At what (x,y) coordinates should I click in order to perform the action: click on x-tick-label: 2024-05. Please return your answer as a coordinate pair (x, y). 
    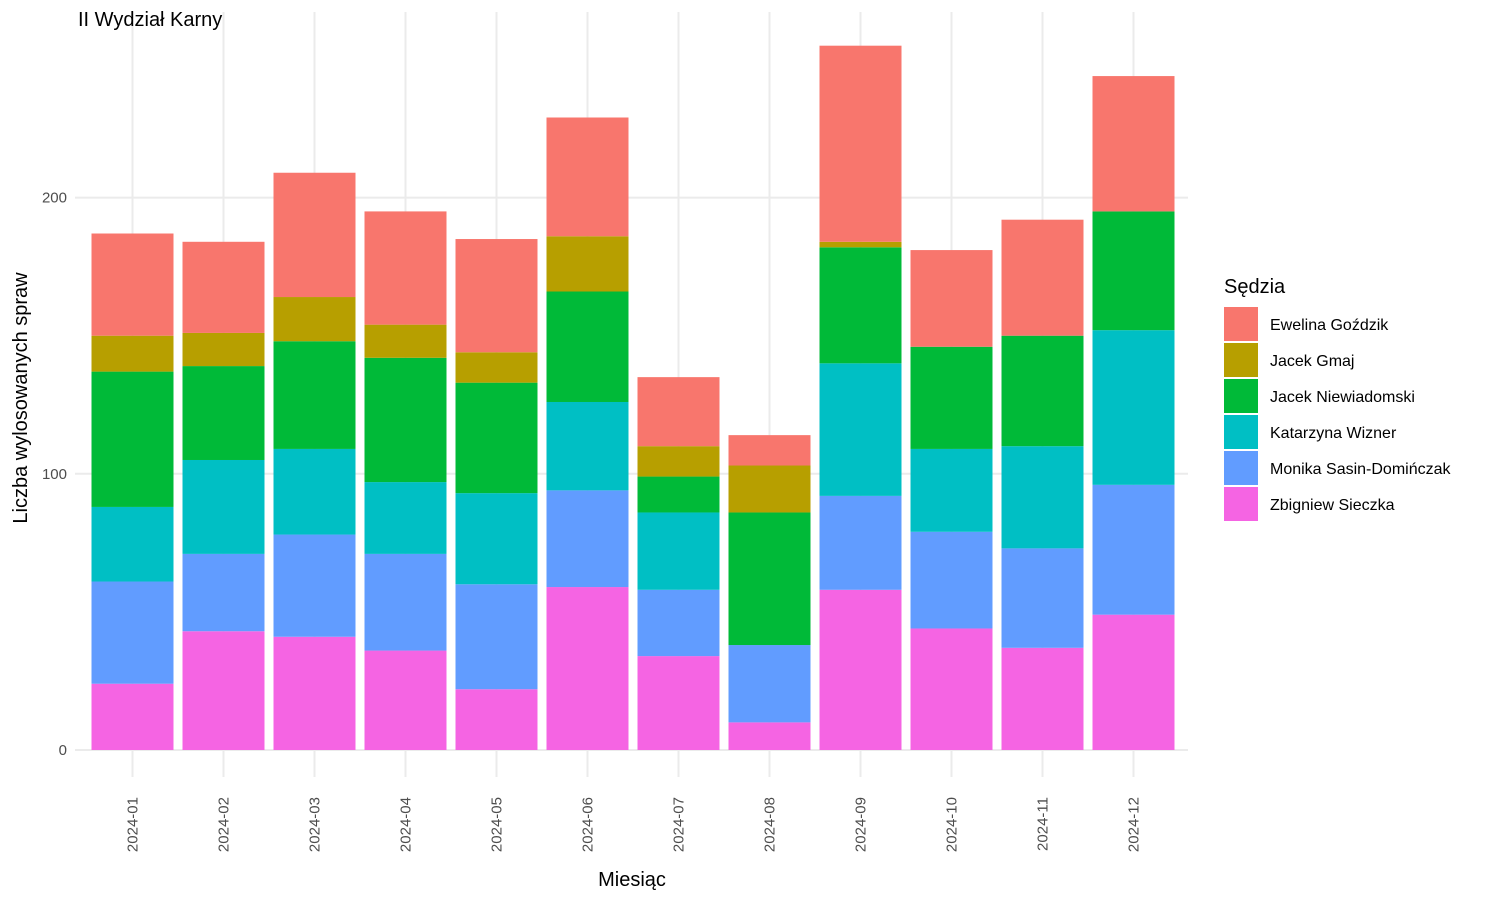
    Looking at the image, I should click on (497, 824).